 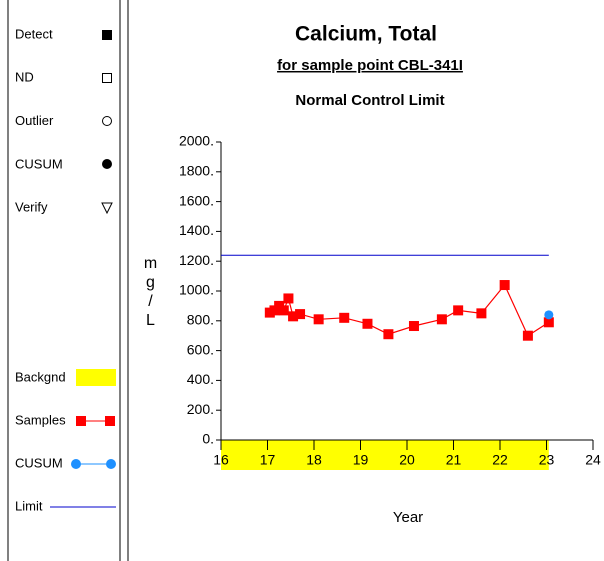 What do you see at coordinates (454, 460) in the screenshot?
I see `x-tick-label: 21` at bounding box center [454, 460].